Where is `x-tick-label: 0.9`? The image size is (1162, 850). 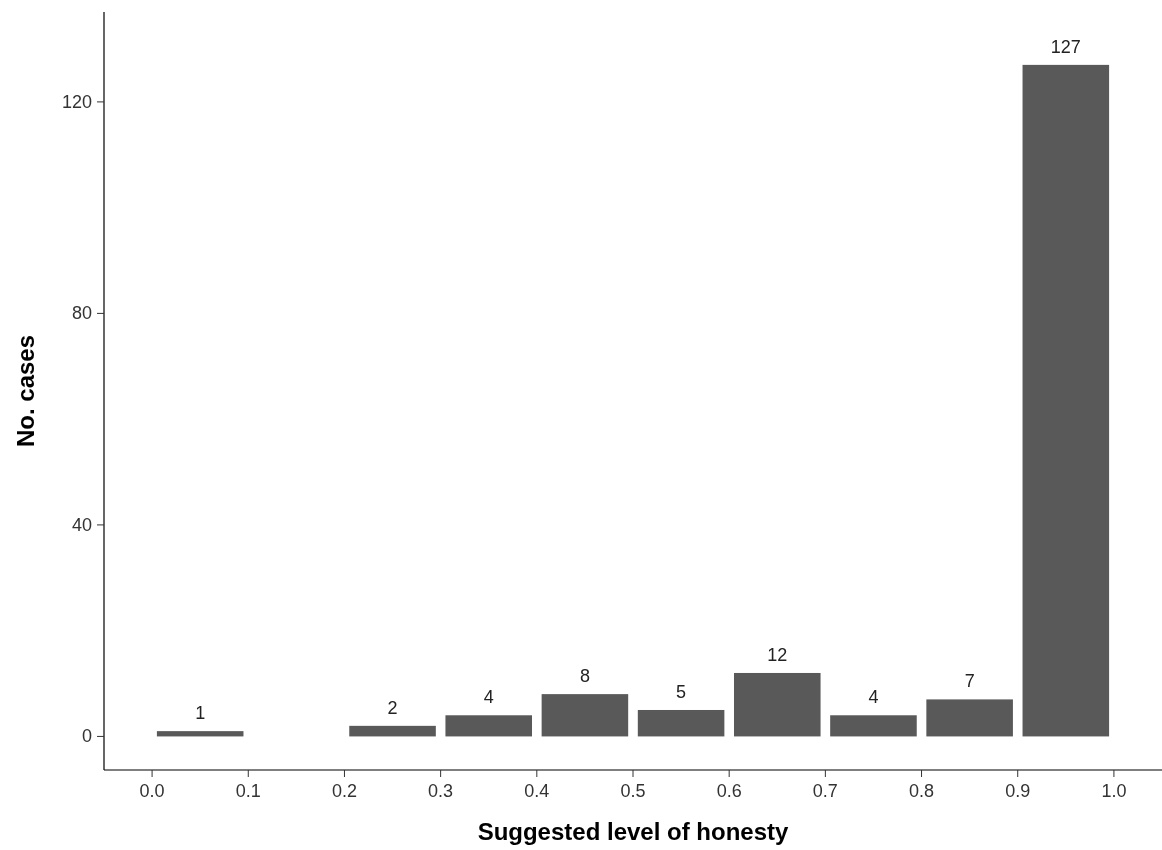
x-tick-label: 0.9 is located at coordinates (1018, 791).